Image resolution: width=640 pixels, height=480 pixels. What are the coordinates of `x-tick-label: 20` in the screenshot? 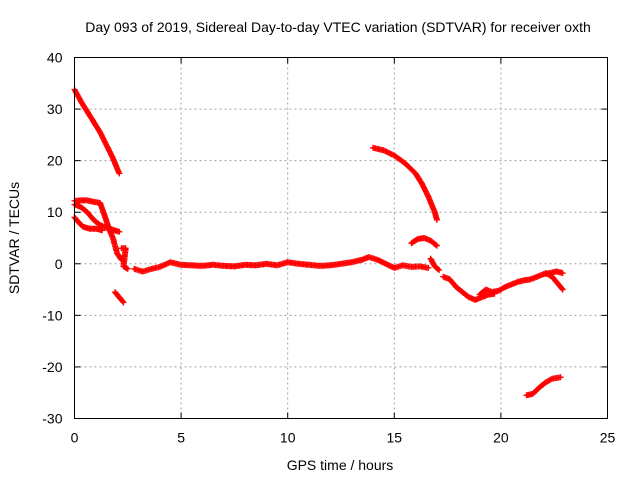 It's located at (501, 438).